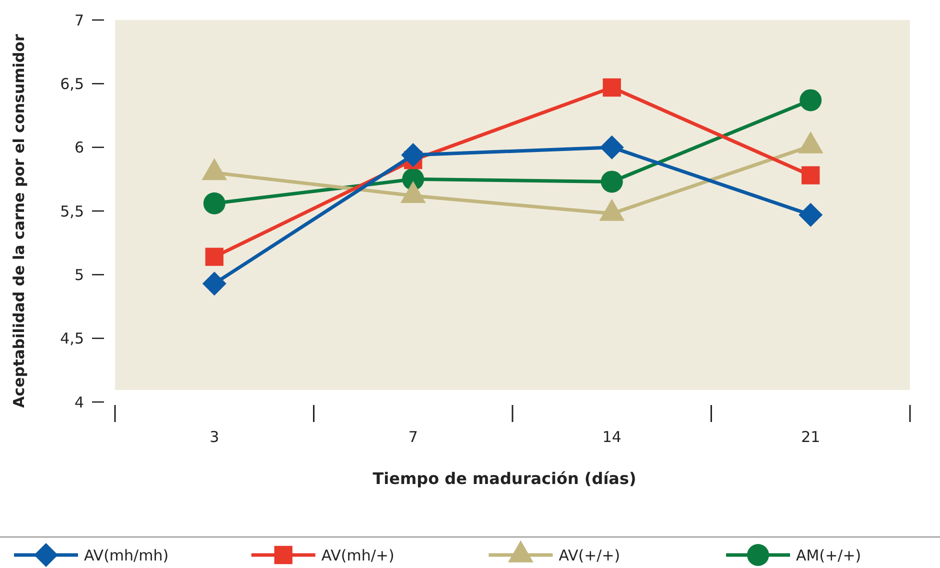  I want to click on legend-label: AV(mh/+), so click(357, 555).